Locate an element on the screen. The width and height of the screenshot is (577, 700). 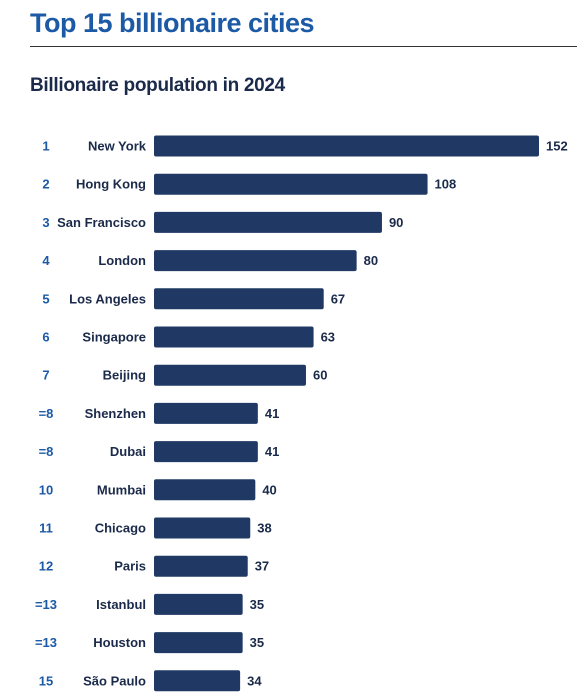
value-label: 40 is located at coordinates (269, 489).